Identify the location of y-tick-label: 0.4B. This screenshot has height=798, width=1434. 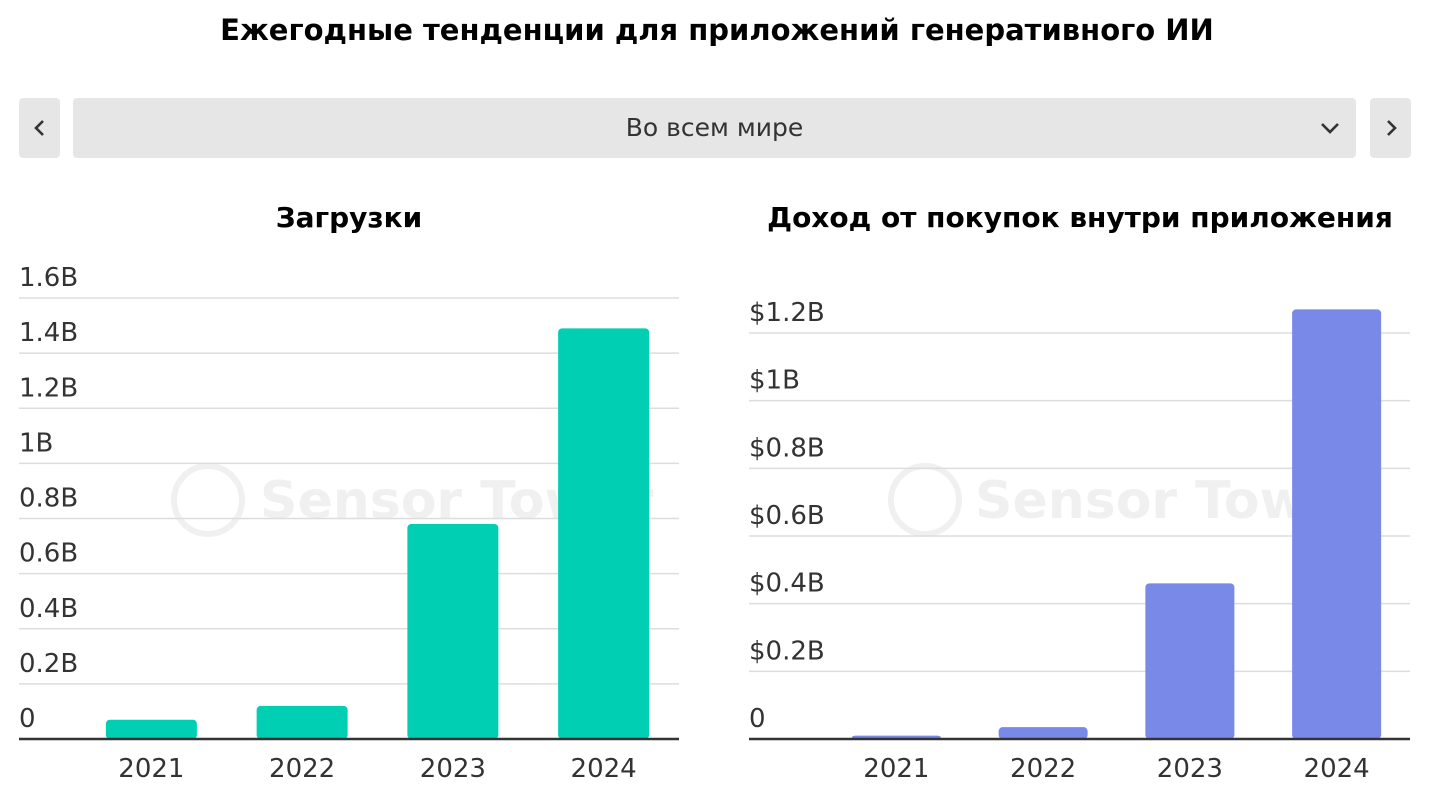
(48, 609).